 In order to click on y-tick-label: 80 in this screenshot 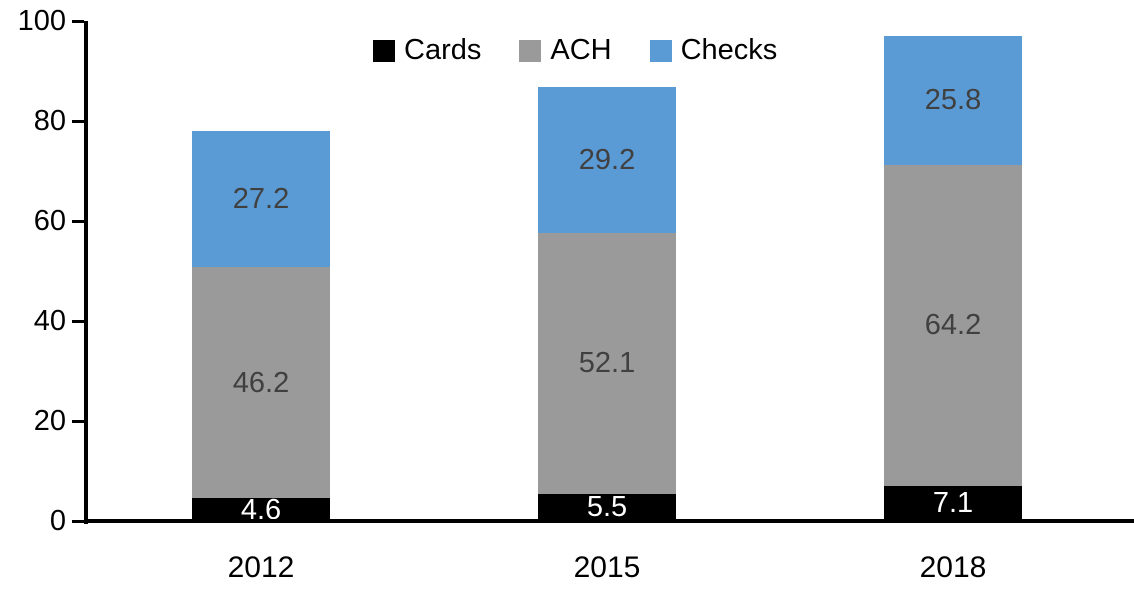, I will do `click(49, 121)`.